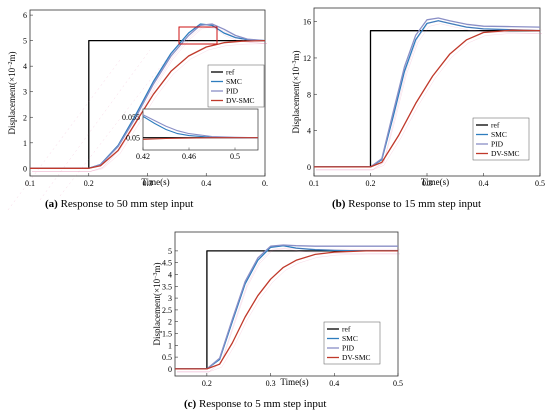 Image resolution: width=550 pixels, height=417 pixels. I want to click on chart-b-ghost-pid, so click(429, 95).